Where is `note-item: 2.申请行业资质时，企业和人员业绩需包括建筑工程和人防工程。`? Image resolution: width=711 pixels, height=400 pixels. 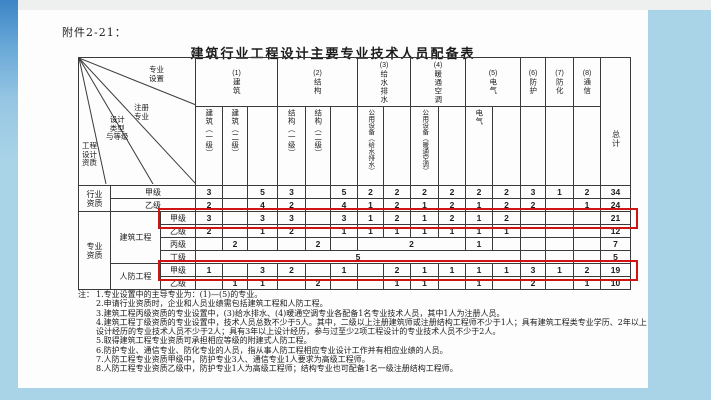 note-item: 2.申请行业资质时，企业和人员业绩需包括建筑工程和人防工程。 is located at coordinates (212, 304).